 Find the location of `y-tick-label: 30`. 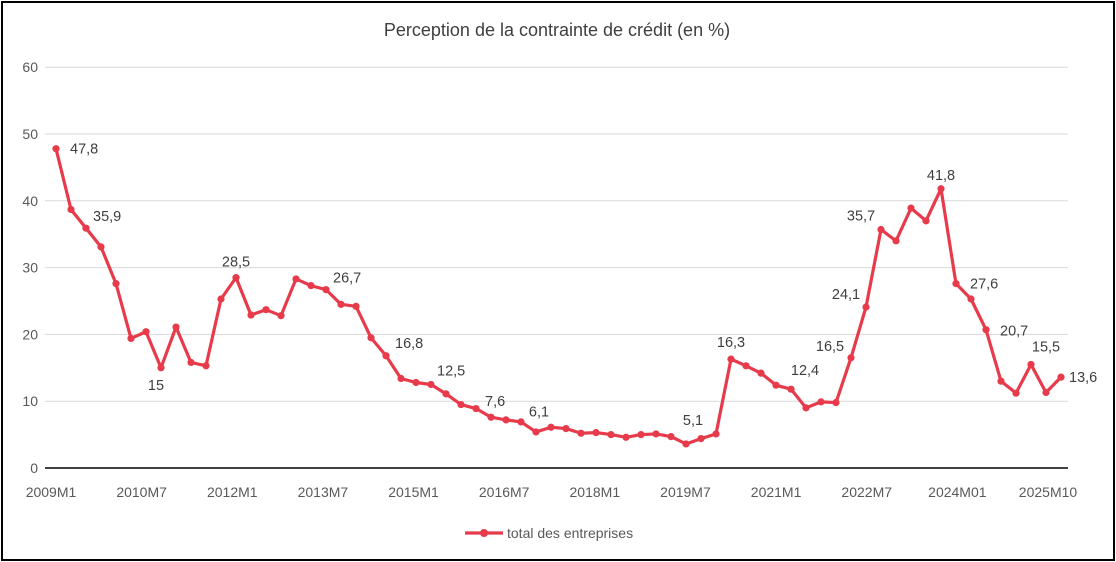

y-tick-label: 30 is located at coordinates (30, 268).